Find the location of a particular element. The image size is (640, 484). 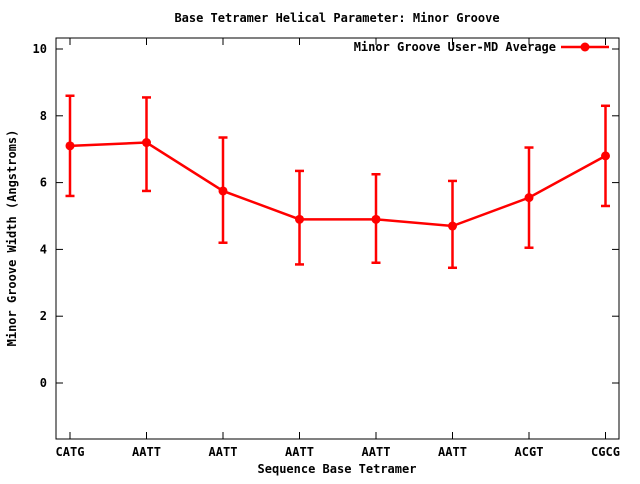

y-tick-label: 2 is located at coordinates (43, 316).